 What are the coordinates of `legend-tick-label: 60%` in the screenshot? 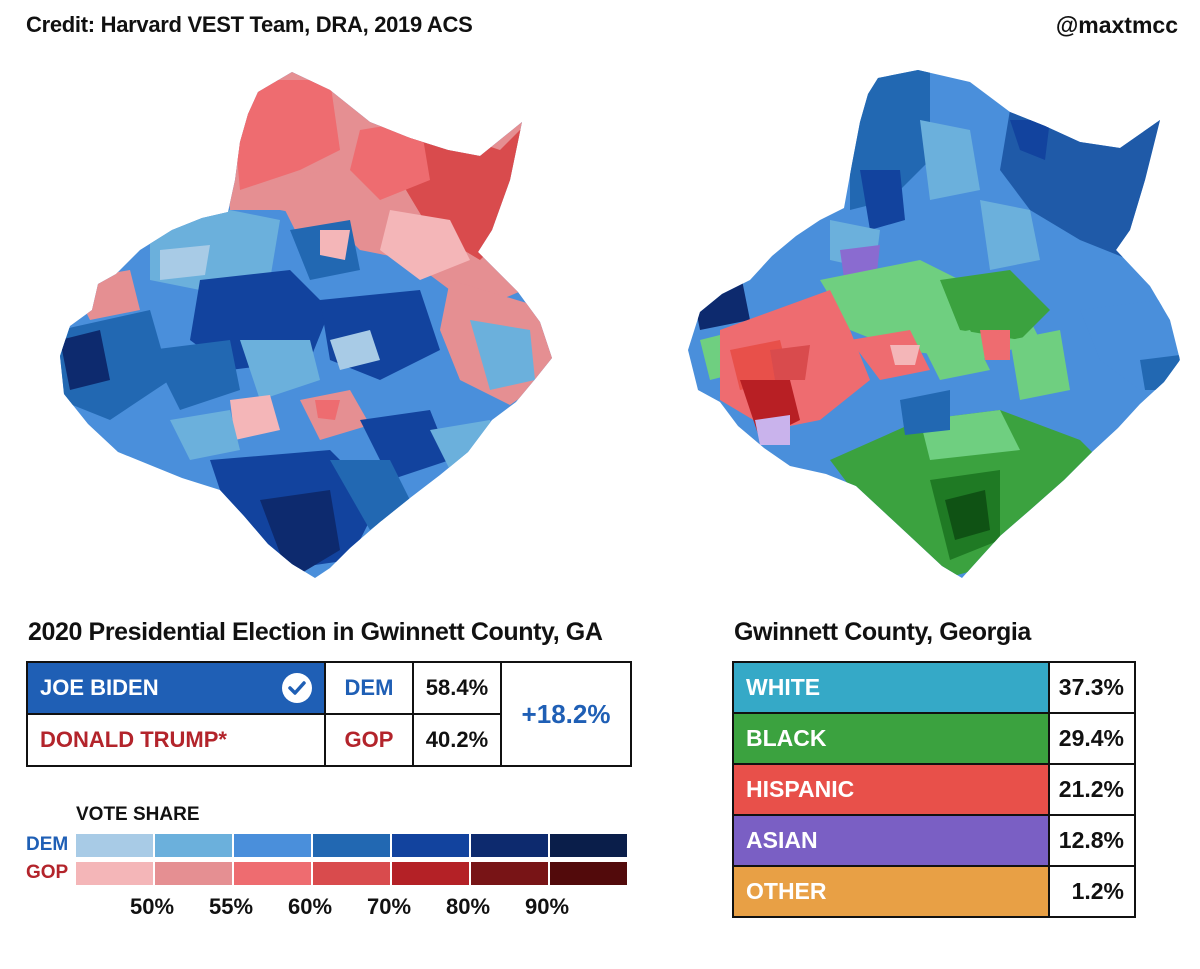 It's located at (310, 906).